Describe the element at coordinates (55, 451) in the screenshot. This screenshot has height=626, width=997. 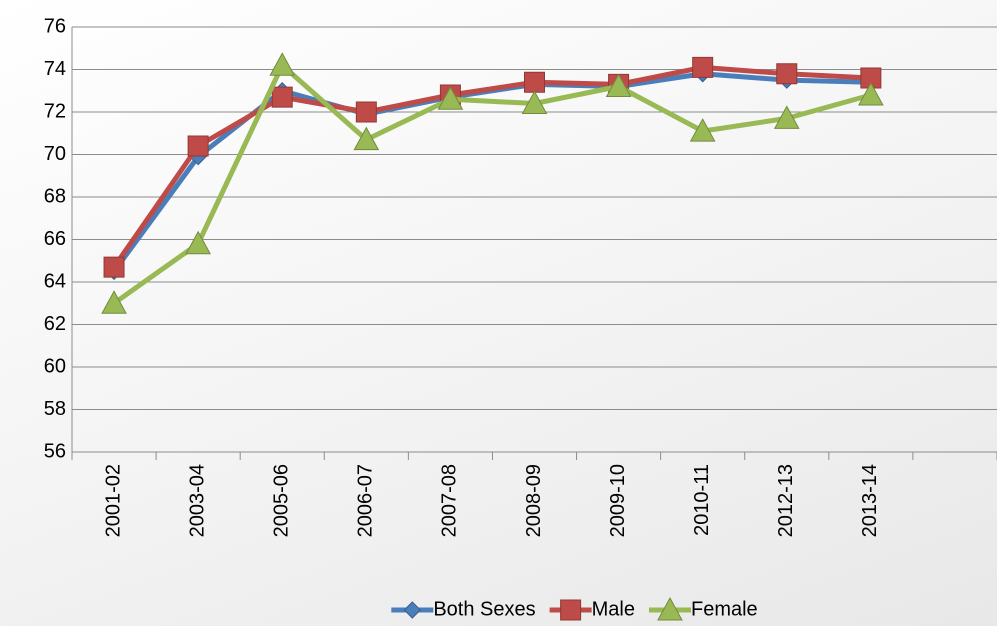
I see `y-tick-label: 56` at that location.